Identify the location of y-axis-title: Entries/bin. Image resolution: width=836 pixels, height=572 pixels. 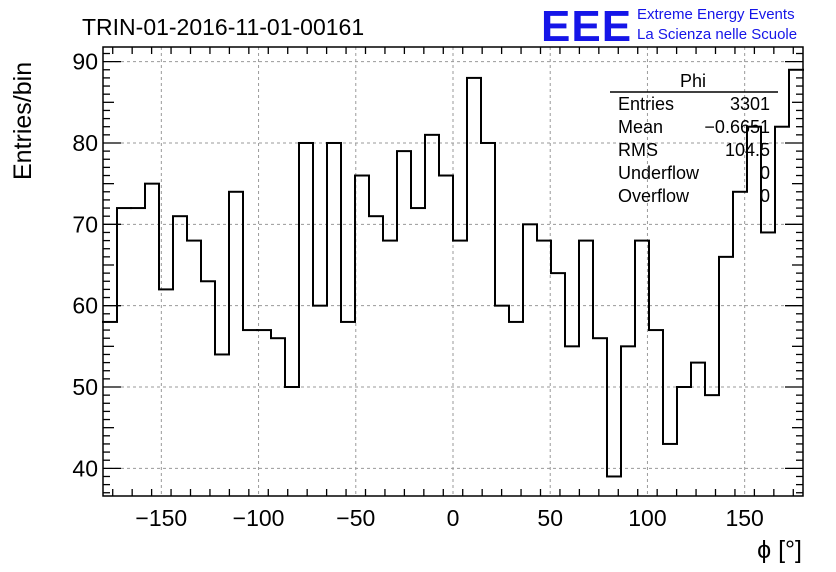
(23, 121).